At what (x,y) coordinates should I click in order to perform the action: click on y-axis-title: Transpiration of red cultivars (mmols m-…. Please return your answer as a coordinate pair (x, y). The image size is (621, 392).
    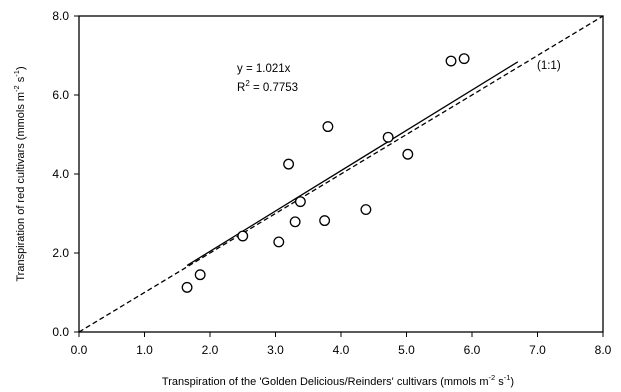
    Looking at the image, I should click on (19, 173).